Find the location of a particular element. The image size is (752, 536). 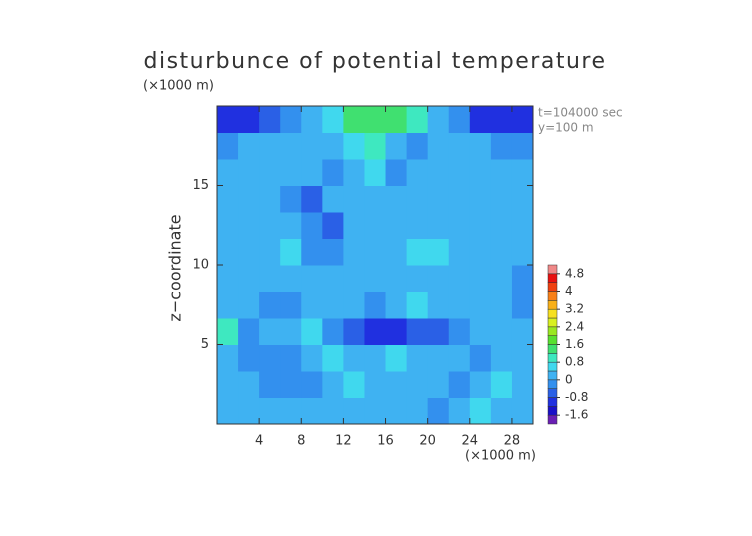

x-tick-label: 12 is located at coordinates (343, 441).